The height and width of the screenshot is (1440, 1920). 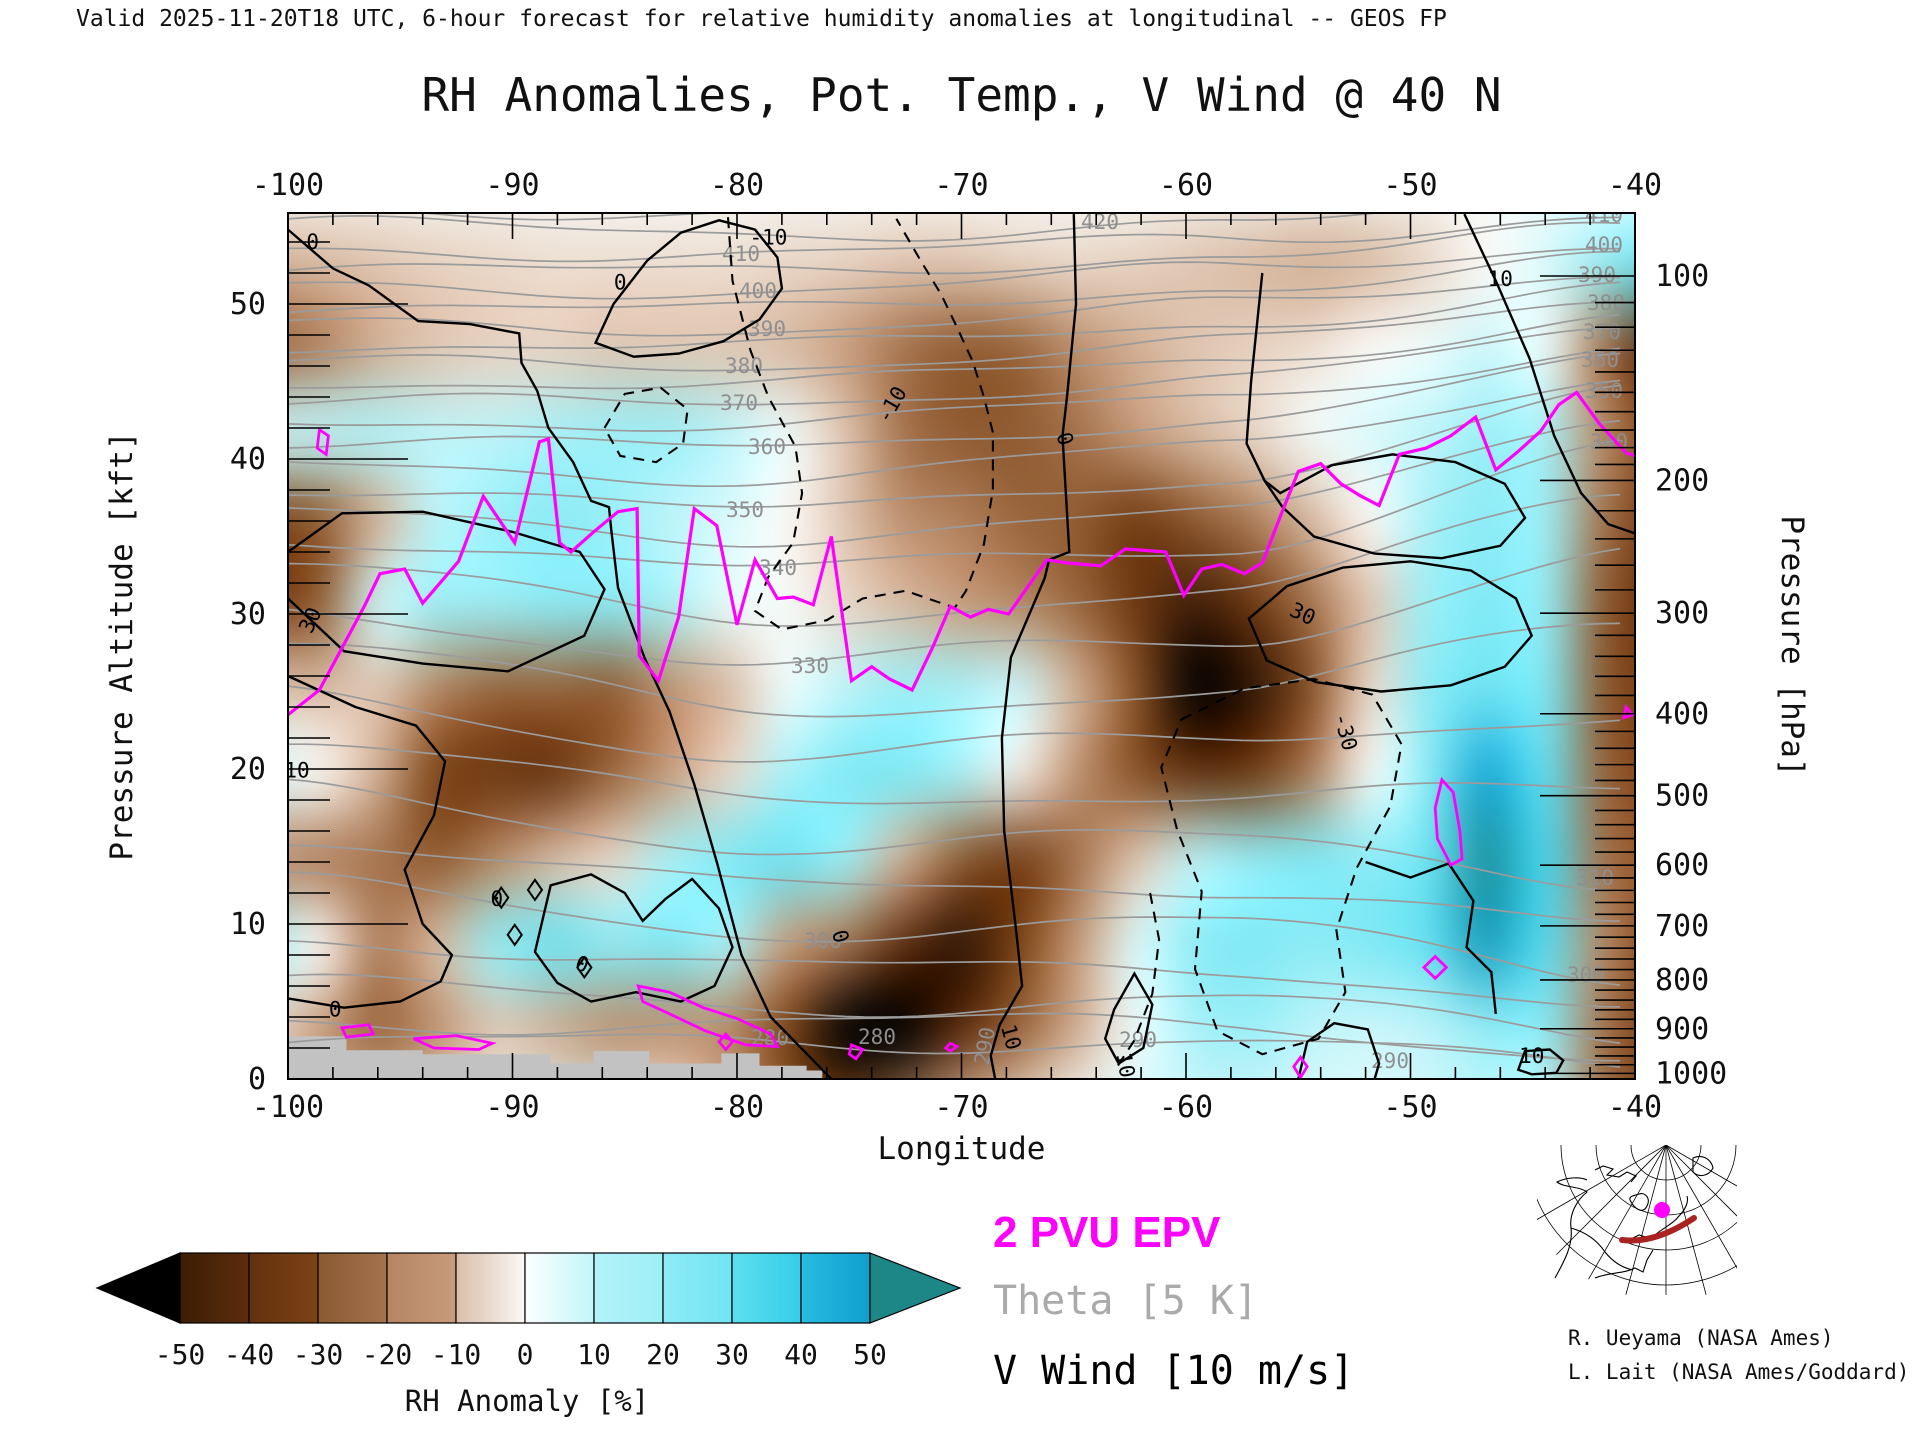 What do you see at coordinates (525, 1354) in the screenshot?
I see `colorbar-tick-label: 0` at bounding box center [525, 1354].